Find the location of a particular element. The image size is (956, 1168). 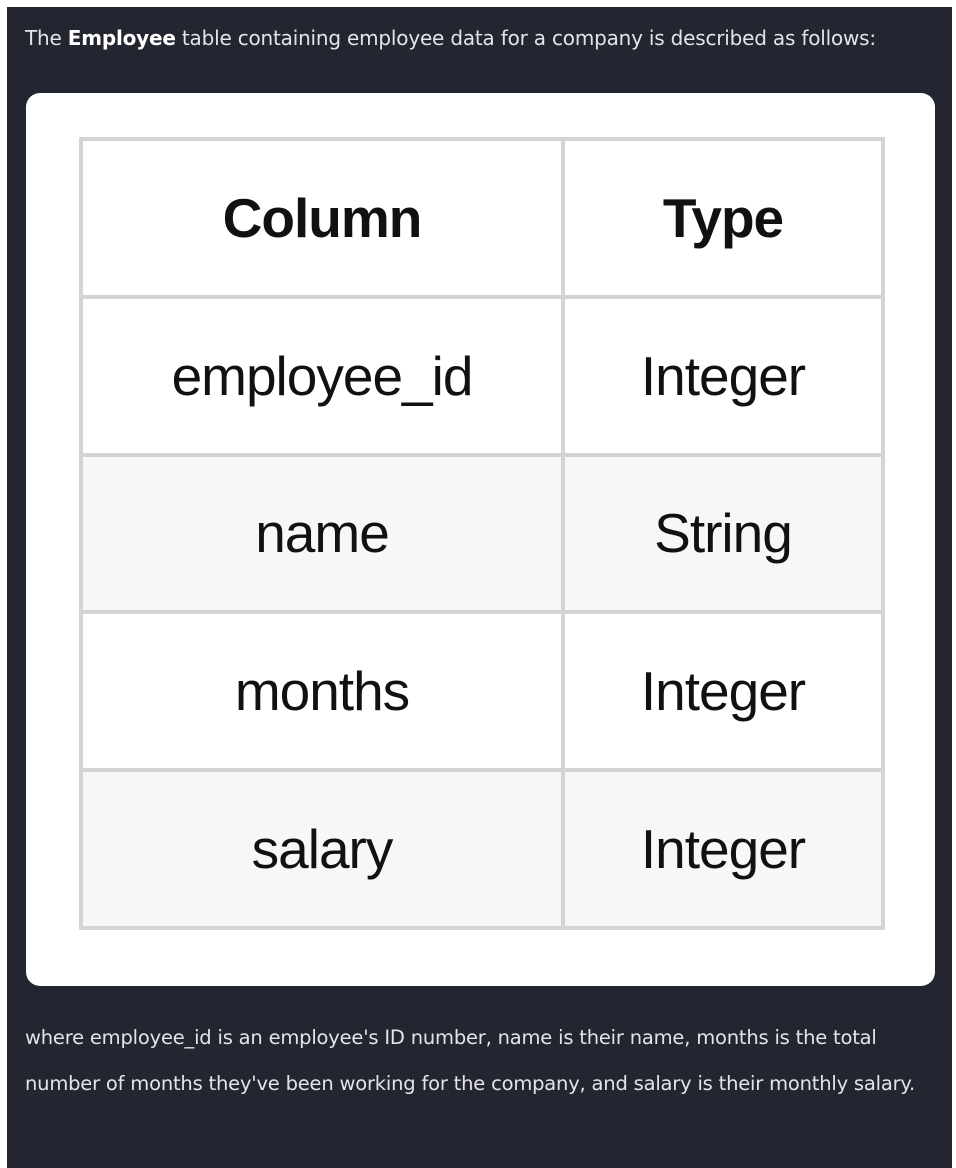

table-row: employee_id Integer is located at coordinates (482, 375).